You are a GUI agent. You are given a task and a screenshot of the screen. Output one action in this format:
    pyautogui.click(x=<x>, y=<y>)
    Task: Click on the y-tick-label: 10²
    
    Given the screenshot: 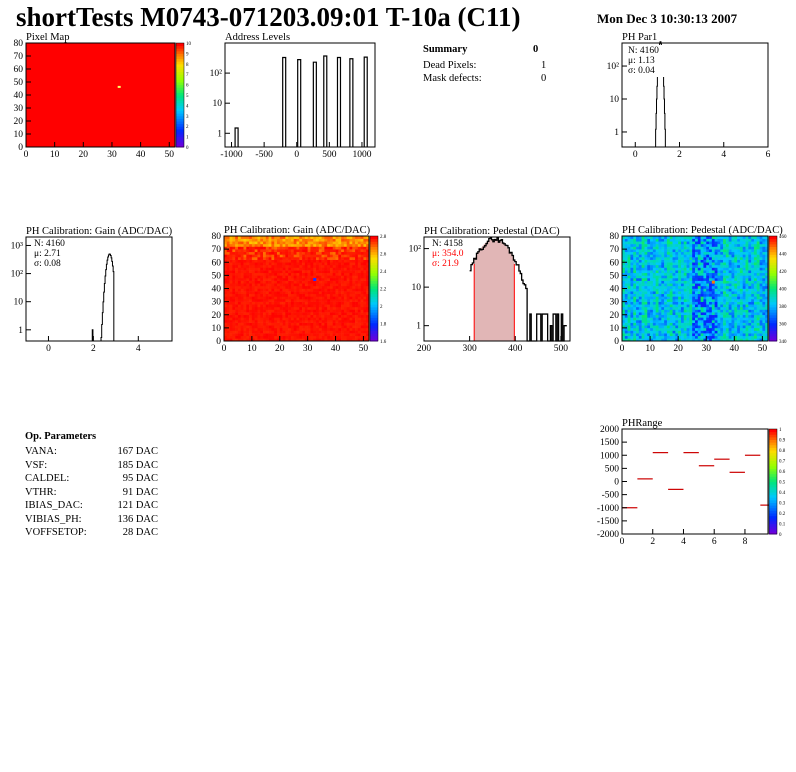 What is the action you would take?
    pyautogui.click(x=17, y=275)
    